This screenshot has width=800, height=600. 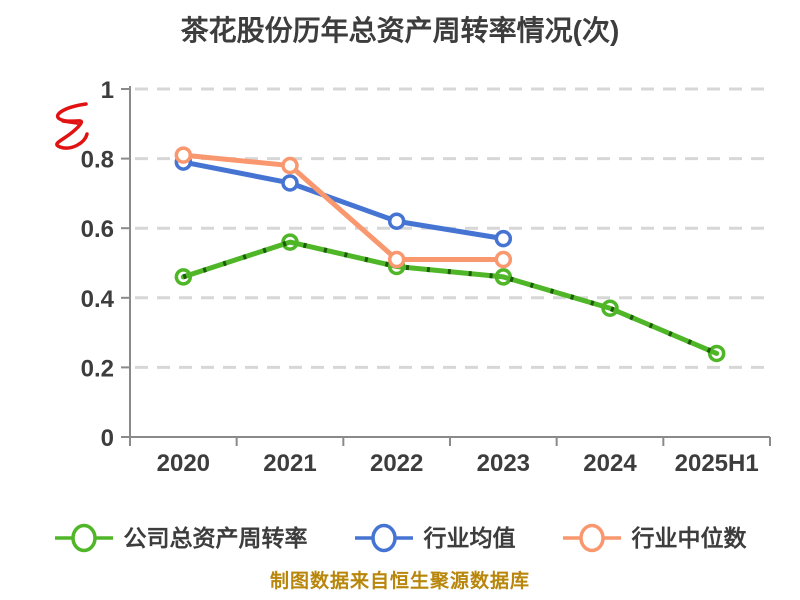 I want to click on x-tick-label: 2022, so click(x=396, y=463).